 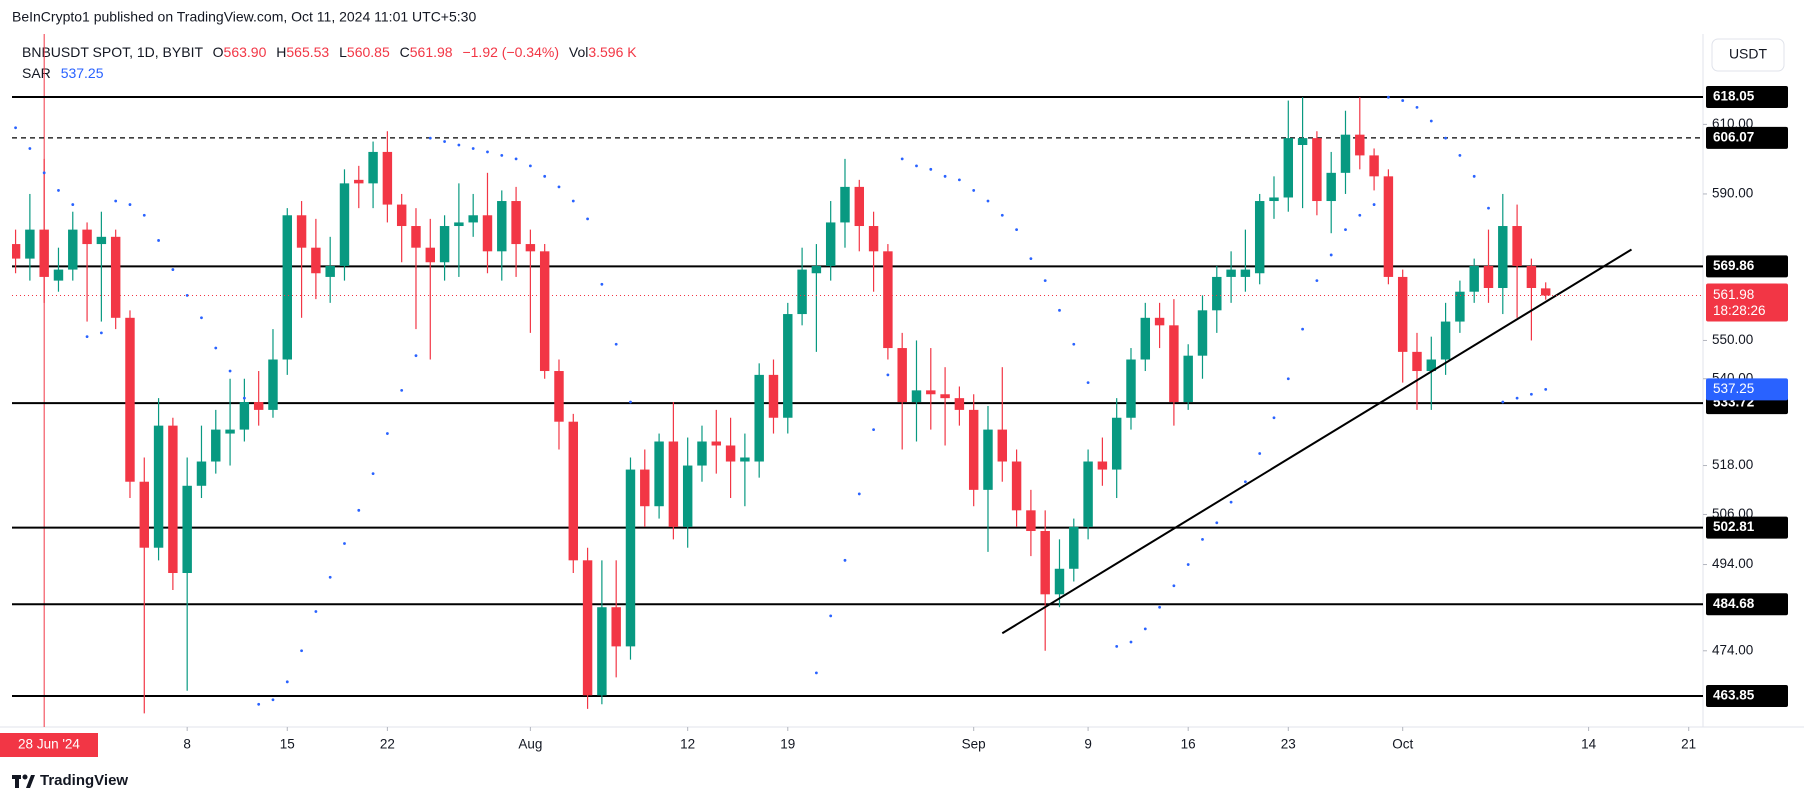 What do you see at coordinates (1739, 310) in the screenshot?
I see `countdown-label: 18:28:26` at bounding box center [1739, 310].